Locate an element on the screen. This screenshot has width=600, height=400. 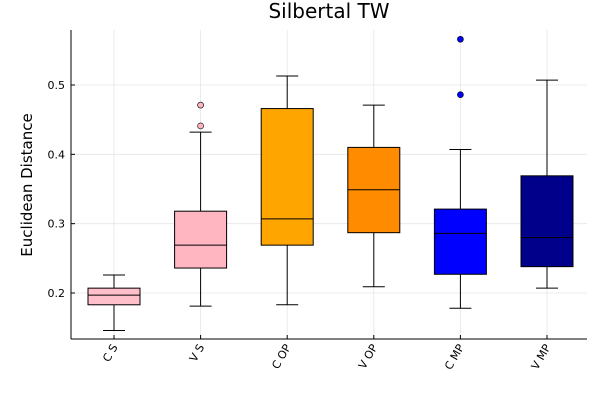
x-tick-label: C MP is located at coordinates (454, 357).